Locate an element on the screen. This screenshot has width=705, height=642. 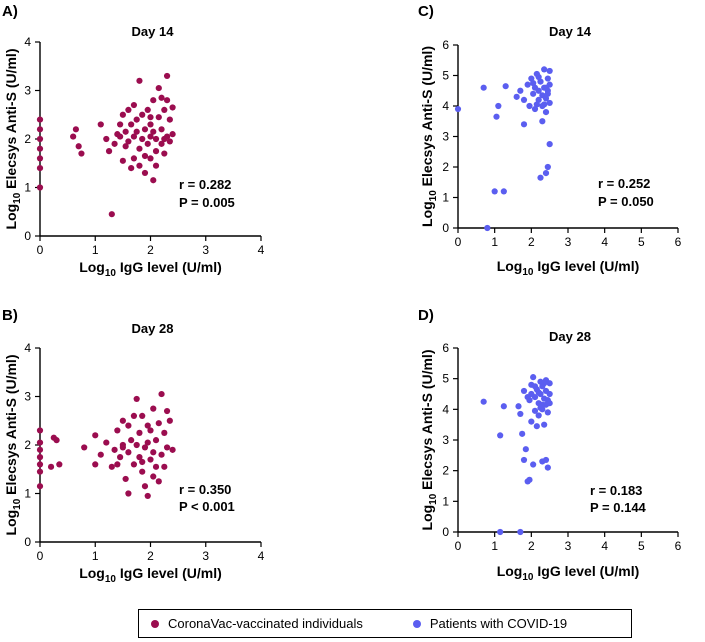
legend-marker-covid is located at coordinates (416, 623).